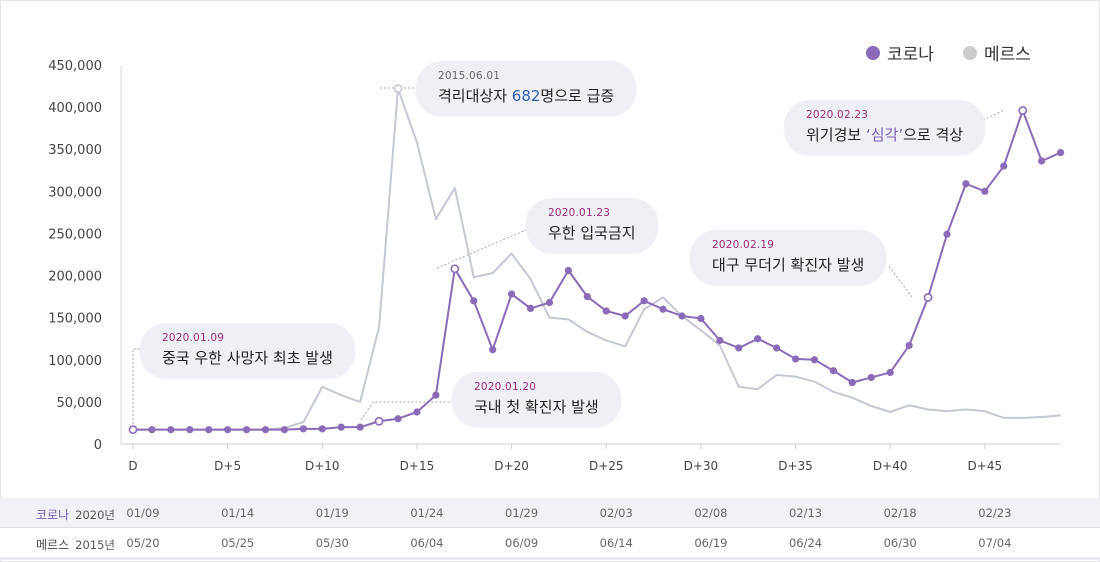 The height and width of the screenshot is (562, 1100). What do you see at coordinates (997, 52) in the screenshot?
I see `legend-item-mers: 메르스` at bounding box center [997, 52].